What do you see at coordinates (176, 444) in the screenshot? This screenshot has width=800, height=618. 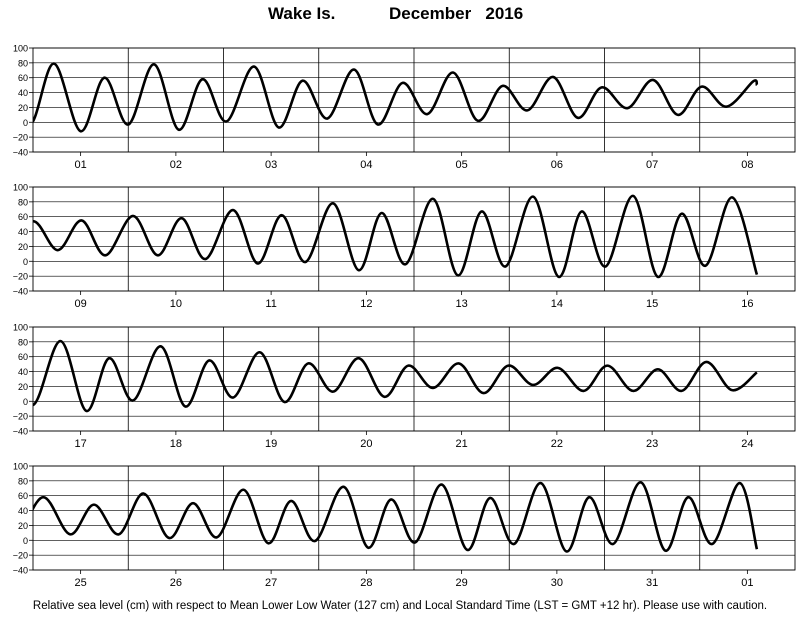 I see `day-label: 18` at bounding box center [176, 444].